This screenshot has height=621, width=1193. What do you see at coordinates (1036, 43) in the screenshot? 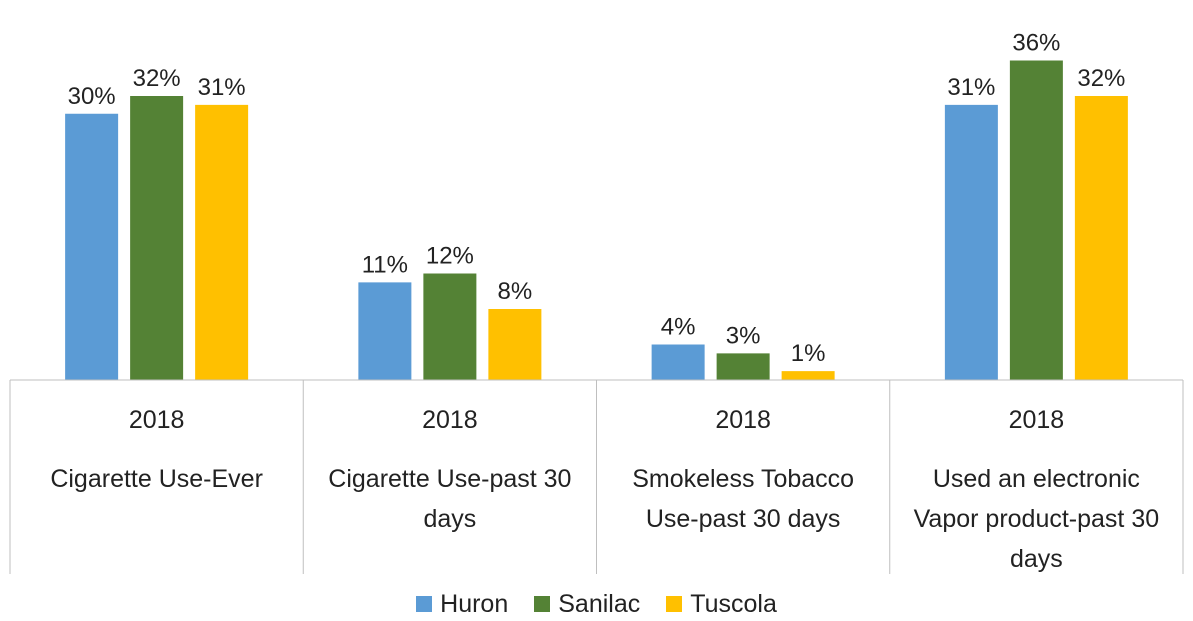
I see `data-label-sanilac-4: 36%` at bounding box center [1036, 43].